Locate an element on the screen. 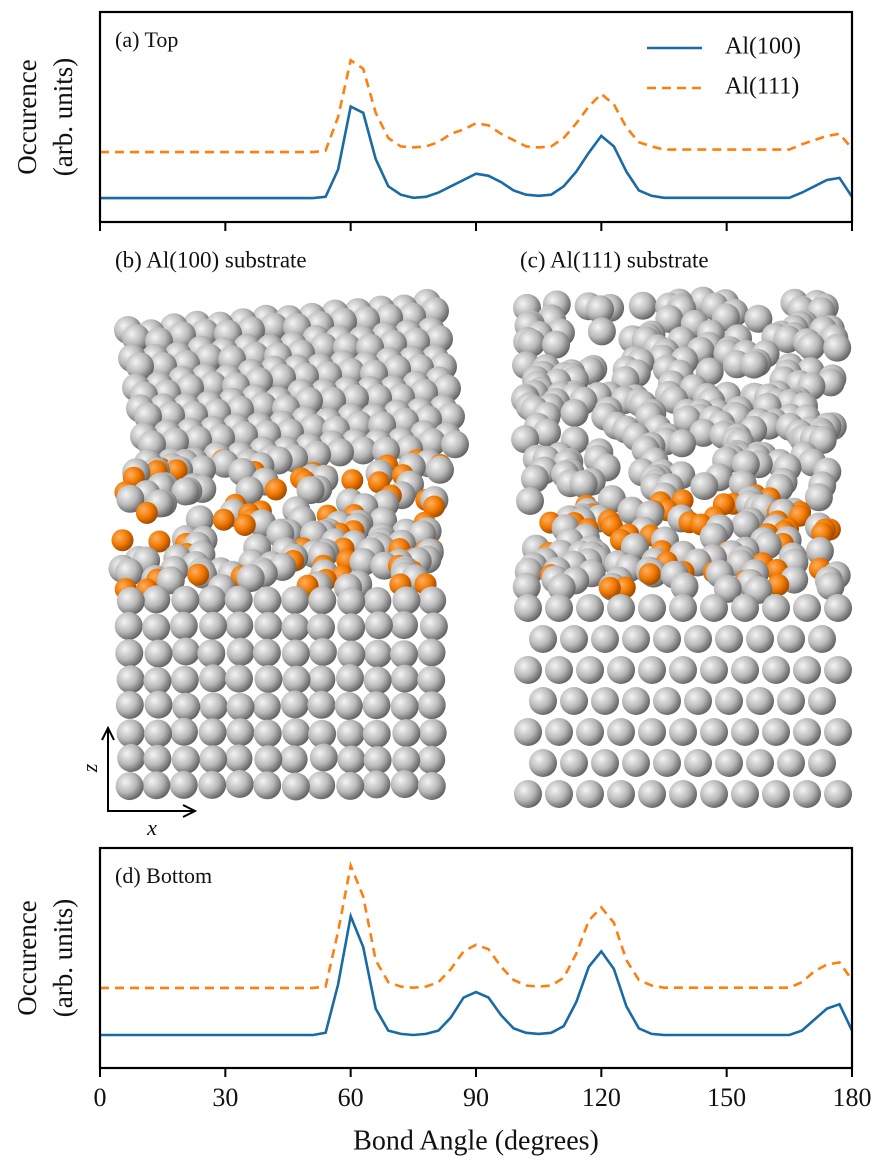  axes-indicator is located at coordinates (149, 771).